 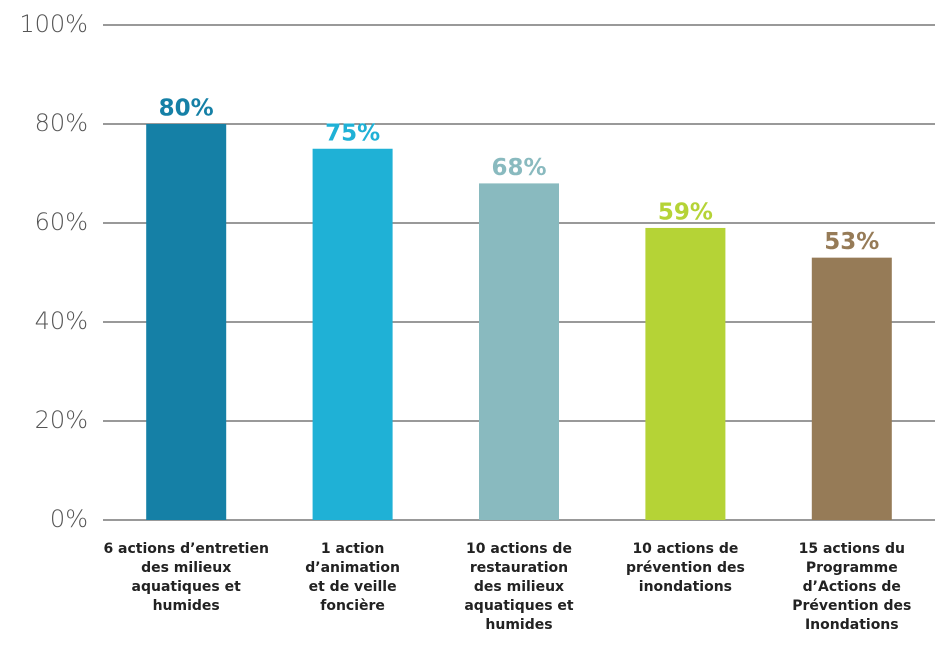 I want to click on value-label: 59%, so click(x=685, y=212).